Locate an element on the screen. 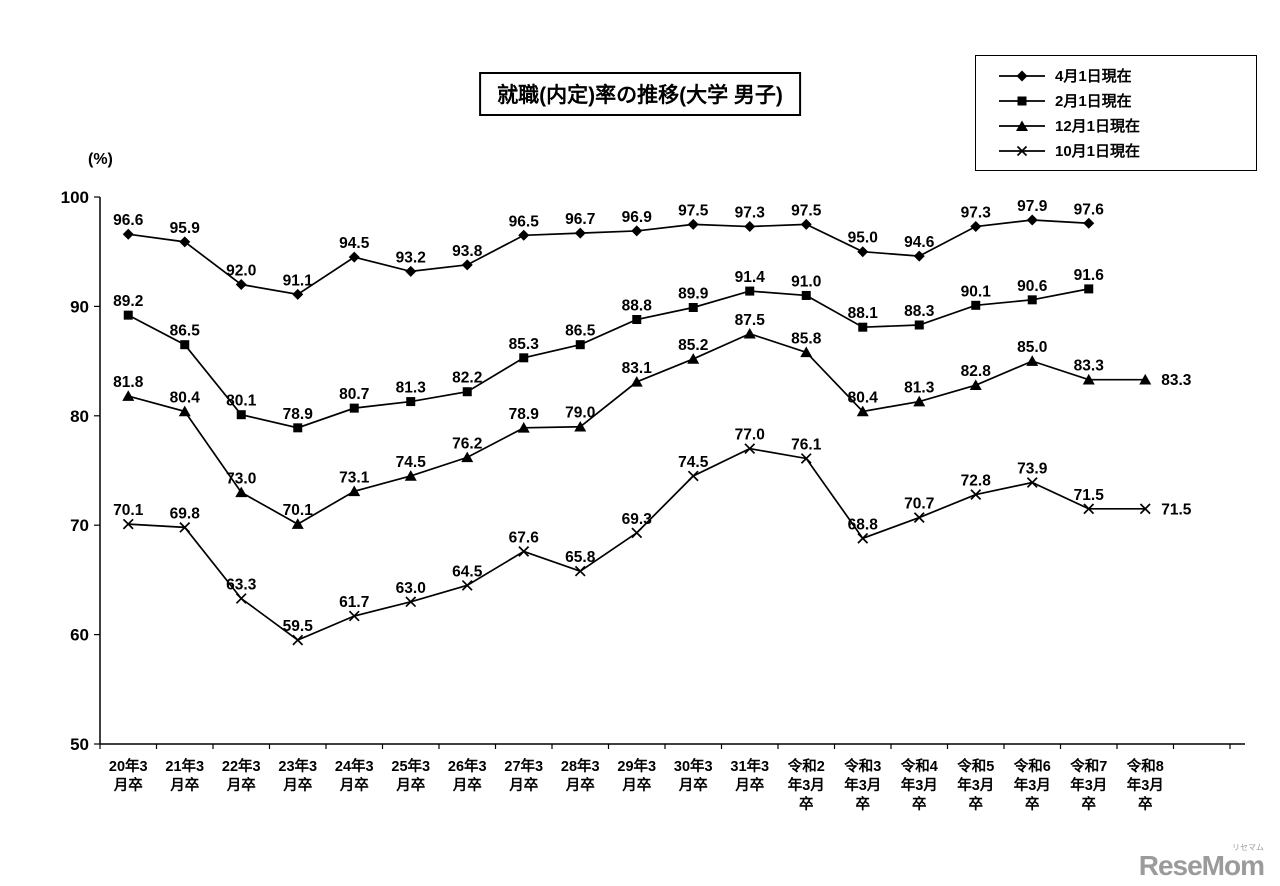  data-label: 95.0 is located at coordinates (863, 238).